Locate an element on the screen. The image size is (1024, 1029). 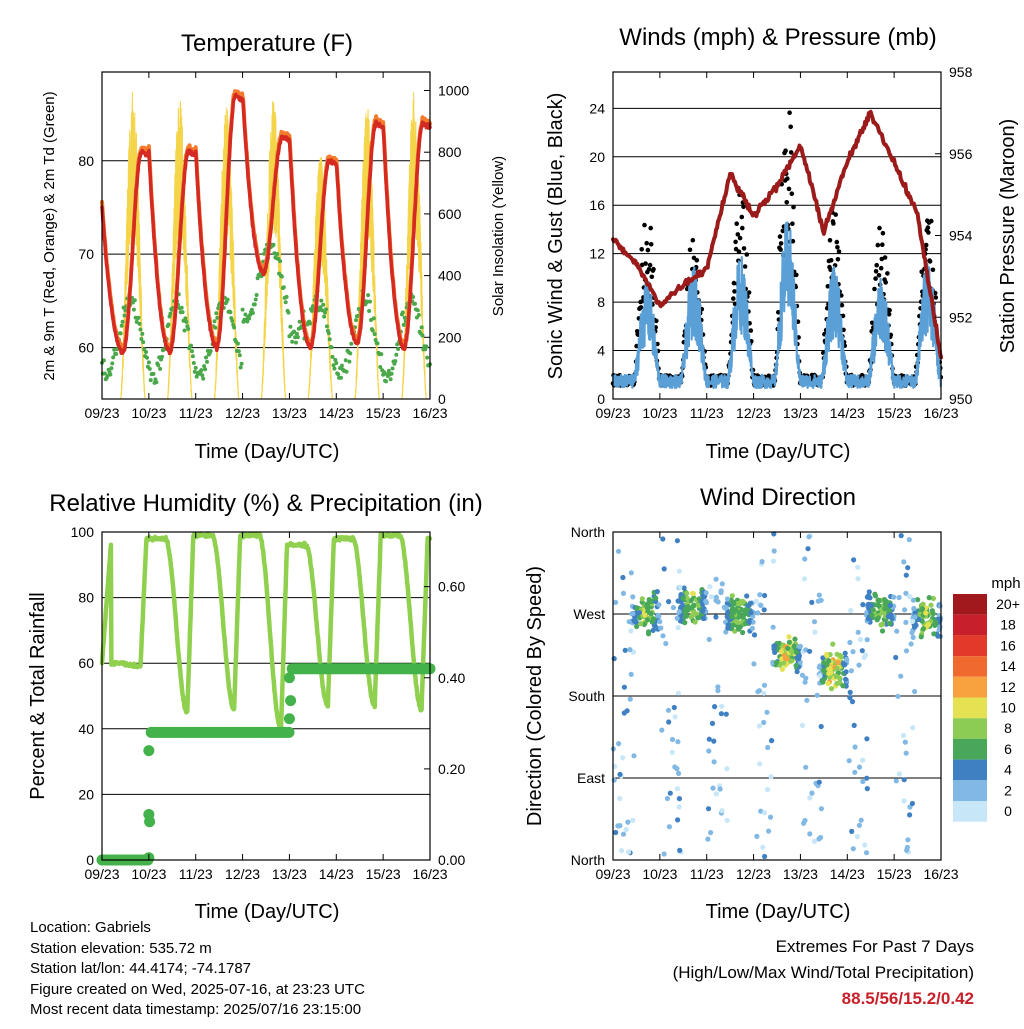
direction-ylabel: Direction (Colored By Speed) is located at coordinates (535, 696).